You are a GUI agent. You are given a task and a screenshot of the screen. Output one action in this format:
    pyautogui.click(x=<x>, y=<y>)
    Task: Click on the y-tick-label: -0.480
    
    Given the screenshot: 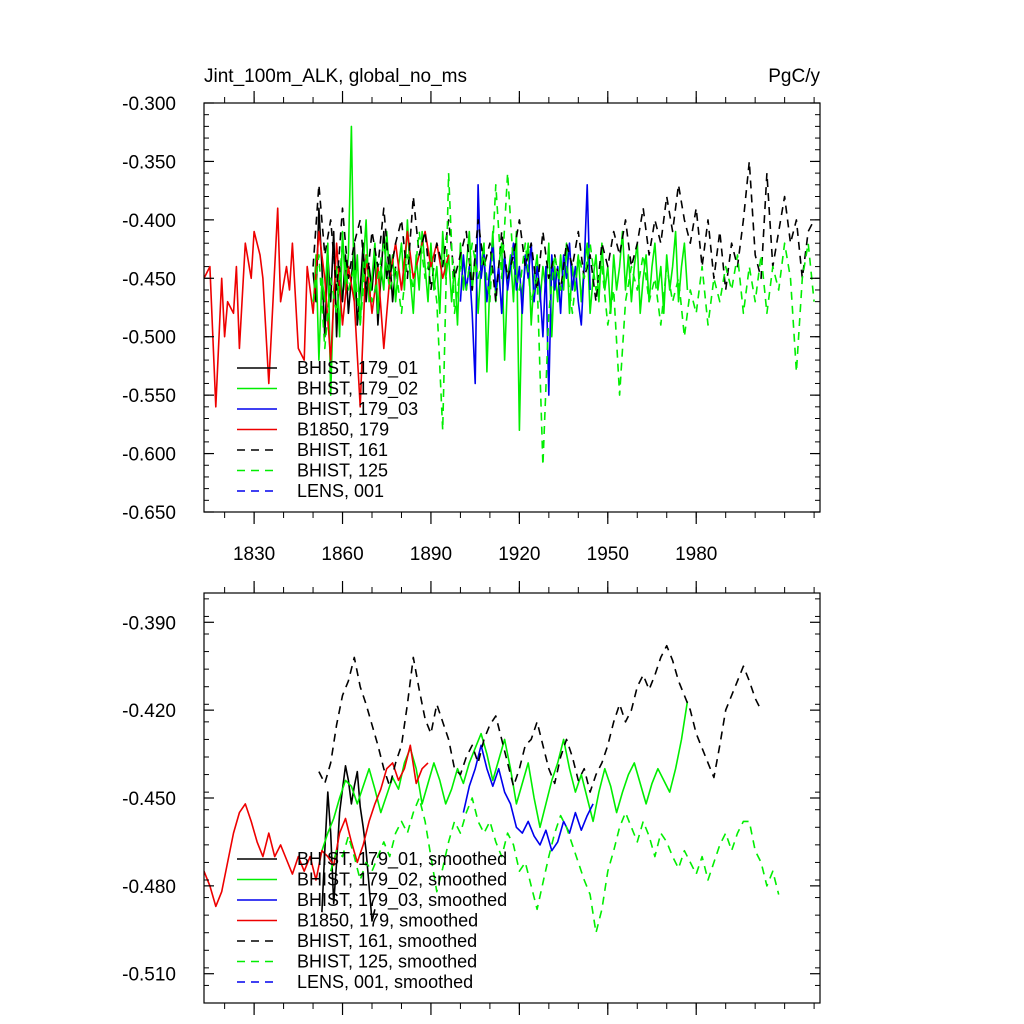 What is the action you would take?
    pyautogui.click(x=149, y=887)
    